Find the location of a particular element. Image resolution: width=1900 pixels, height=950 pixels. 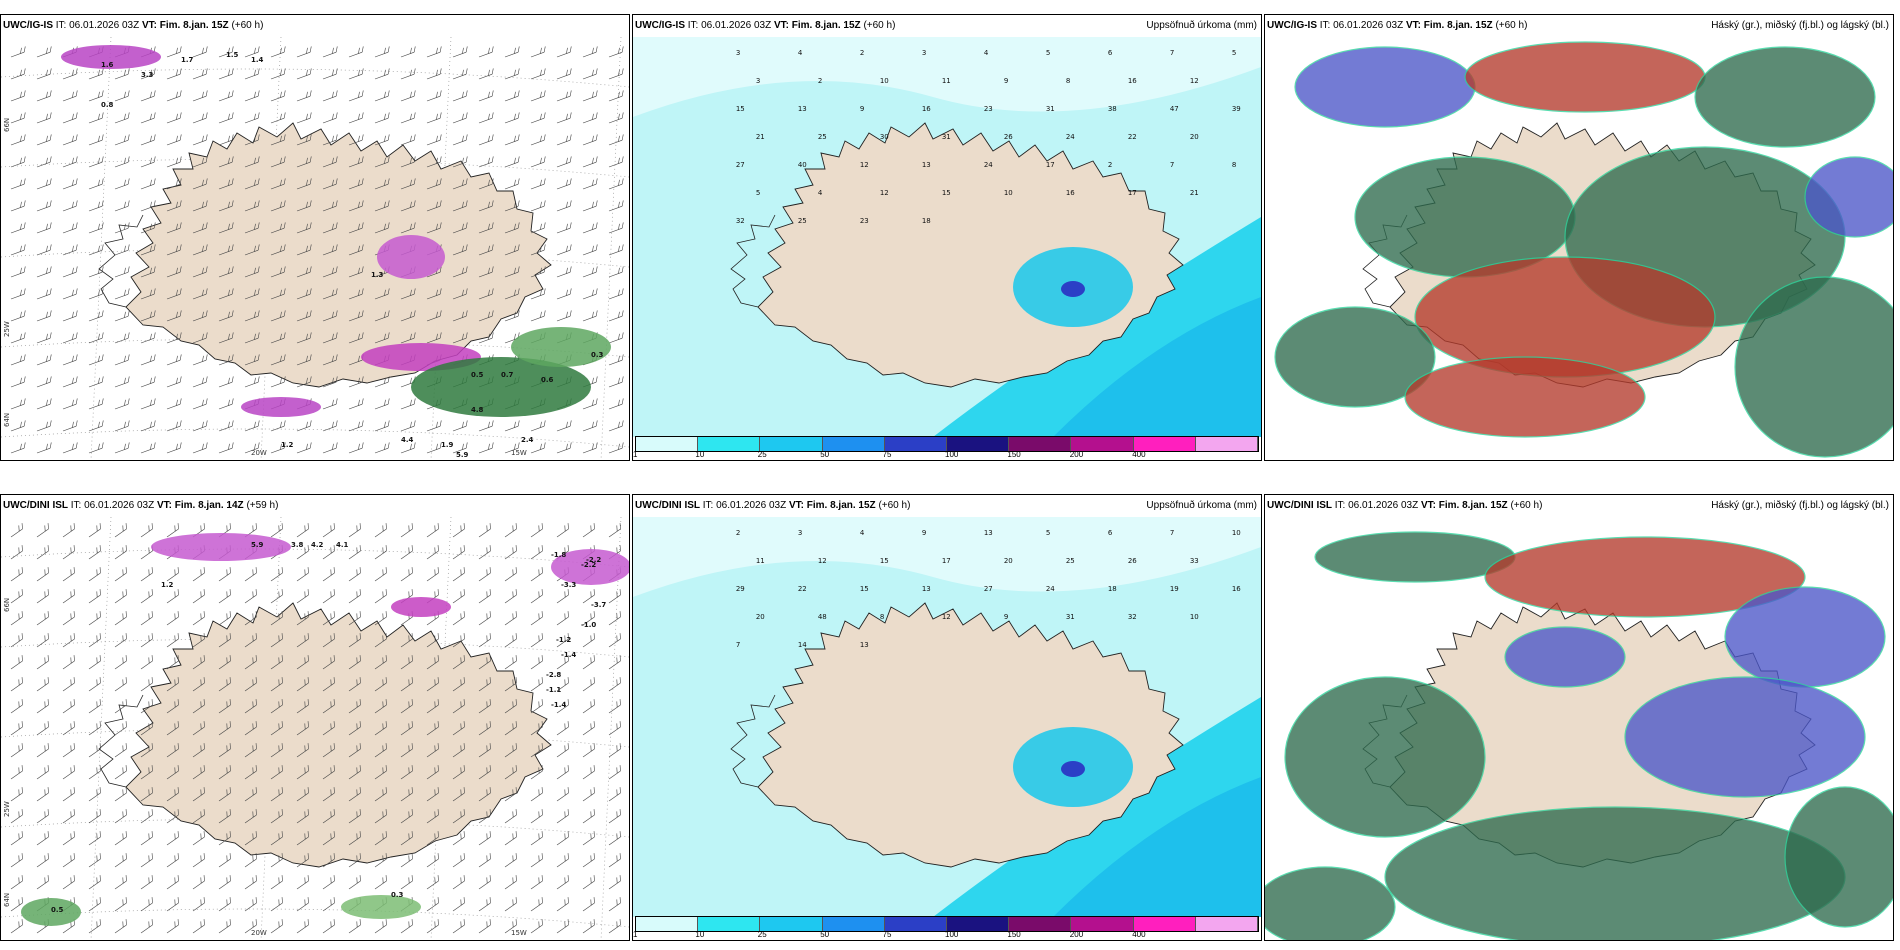

pressure-change-label: 1.7 is located at coordinates (187, 60).